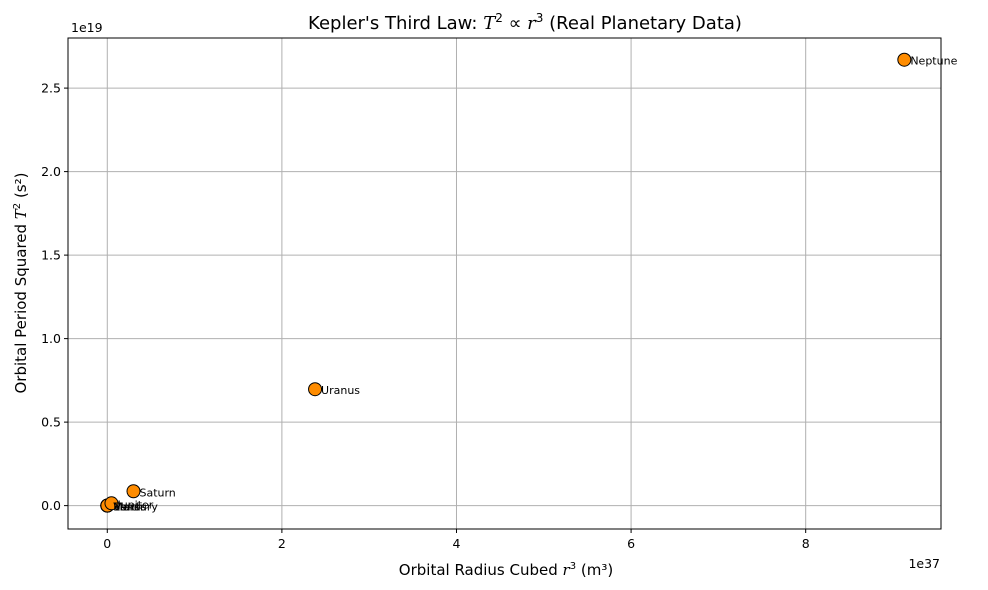 The height and width of the screenshot is (590, 988). I want to click on label-mars: Mars, so click(126, 507).